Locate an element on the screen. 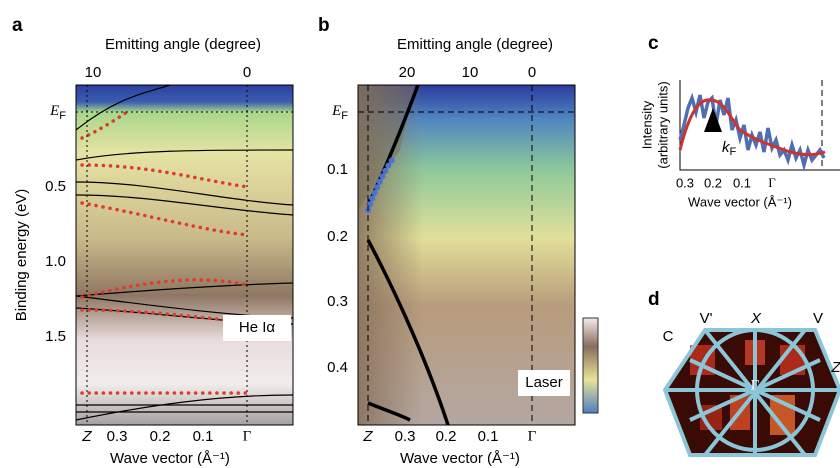 The image size is (840, 468). annotation: Laser is located at coordinates (544, 382).